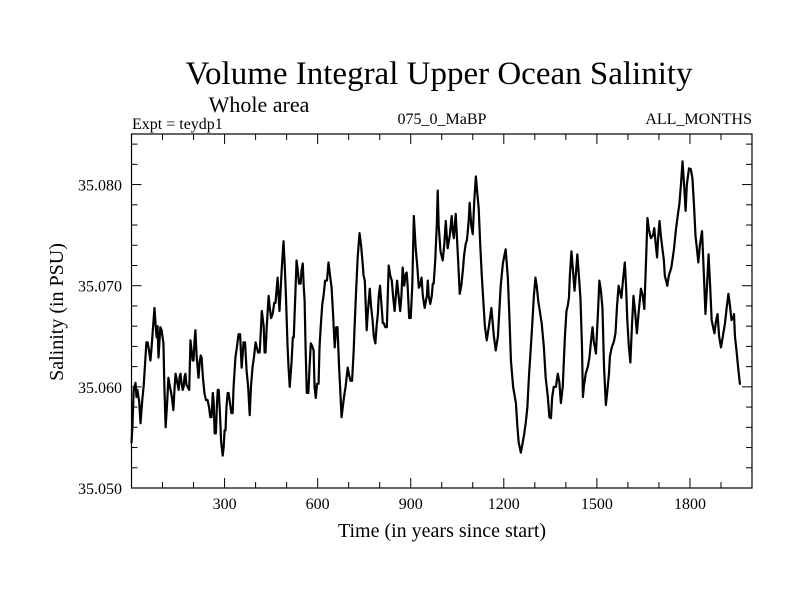  I want to click on period-label: 075_0_MaBP, so click(442, 119).